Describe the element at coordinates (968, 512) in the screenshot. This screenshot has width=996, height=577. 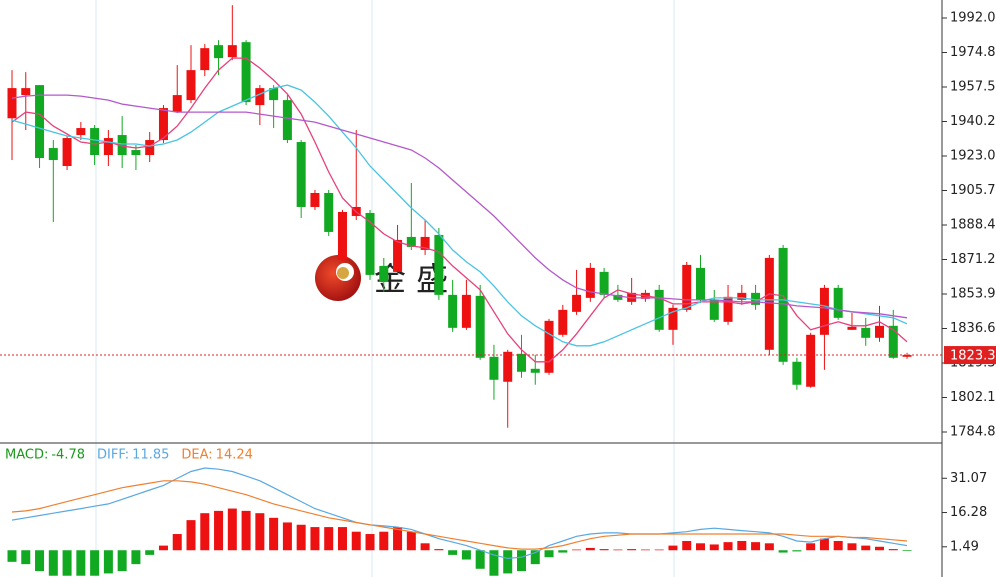
I see `y-tick-label: 16.28` at that location.